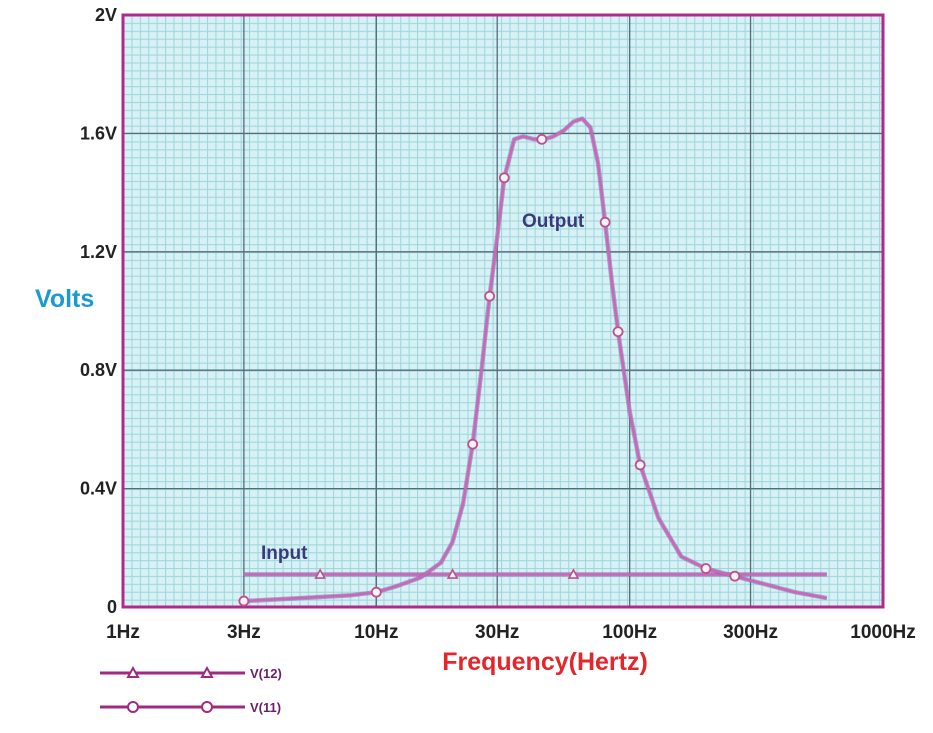 Image resolution: width=933 pixels, height=733 pixels. I want to click on x-tick-label: 300Hz, so click(750, 632).